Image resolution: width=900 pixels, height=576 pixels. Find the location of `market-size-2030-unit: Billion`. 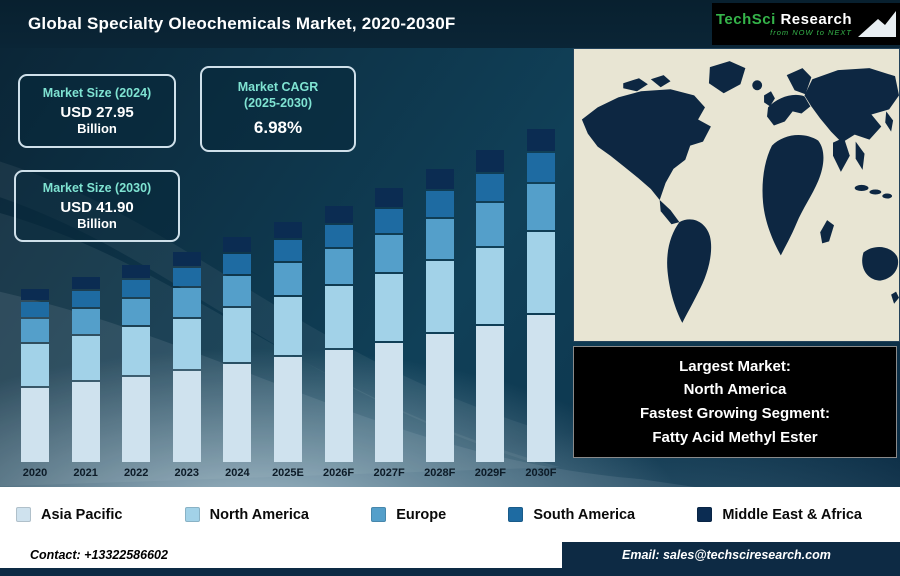

market-size-2030-unit: Billion is located at coordinates (97, 224).